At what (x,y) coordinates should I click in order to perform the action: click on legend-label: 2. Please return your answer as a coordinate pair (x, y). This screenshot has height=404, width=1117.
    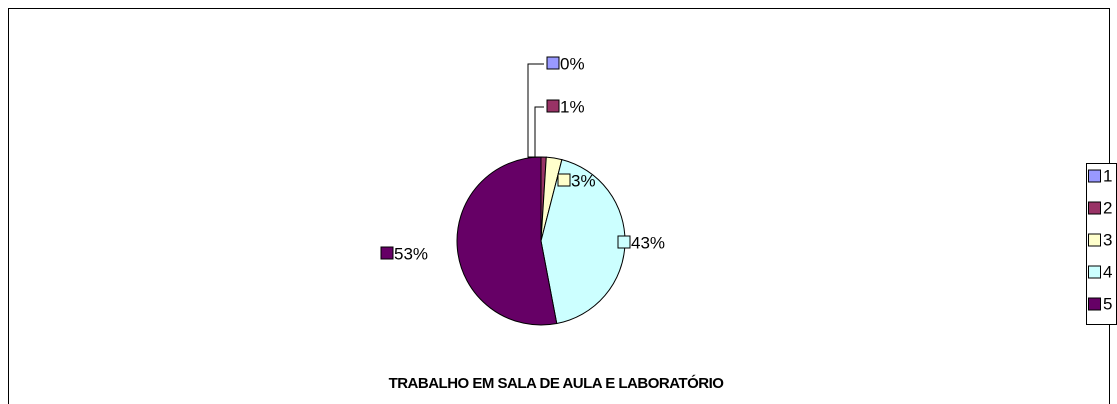
    Looking at the image, I should click on (1107, 207).